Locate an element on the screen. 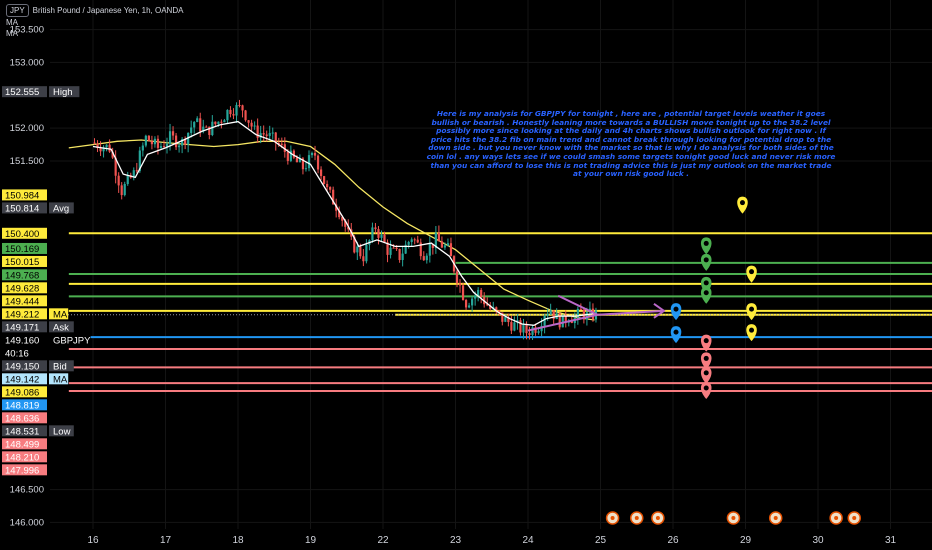 The height and width of the screenshot is (550, 932). time-axis: 16 17 18 19 22 23 24 25 26 29 30 31 is located at coordinates (491, 540).